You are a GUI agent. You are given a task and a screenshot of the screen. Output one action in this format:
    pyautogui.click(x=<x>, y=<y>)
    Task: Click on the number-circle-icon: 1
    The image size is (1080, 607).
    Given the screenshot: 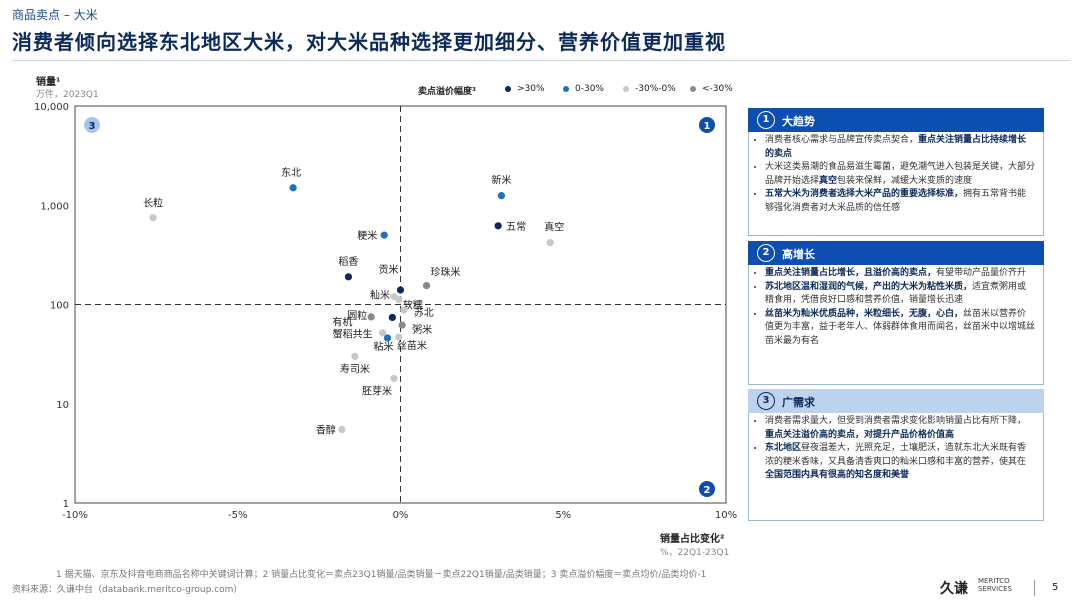 What is the action you would take?
    pyautogui.click(x=766, y=120)
    